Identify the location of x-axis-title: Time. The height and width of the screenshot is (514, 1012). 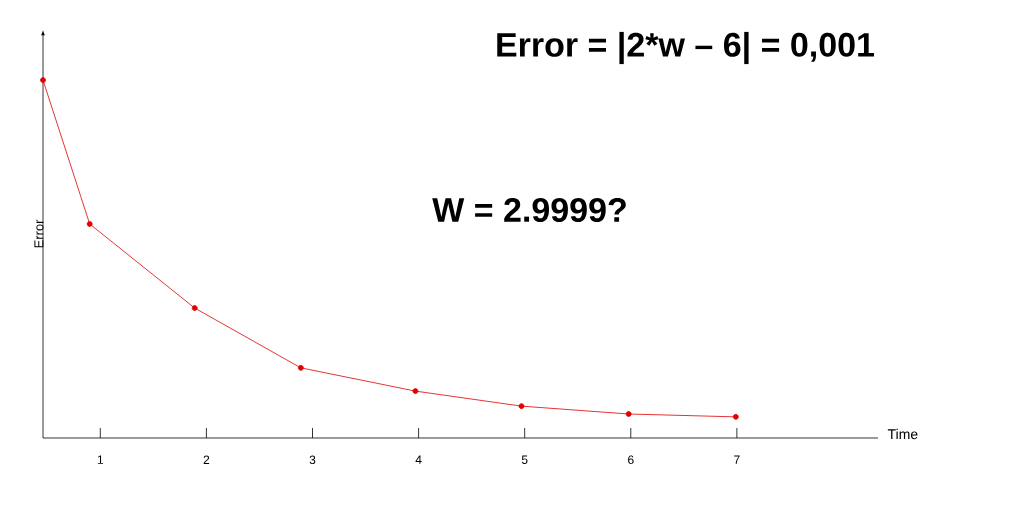
(902, 434).